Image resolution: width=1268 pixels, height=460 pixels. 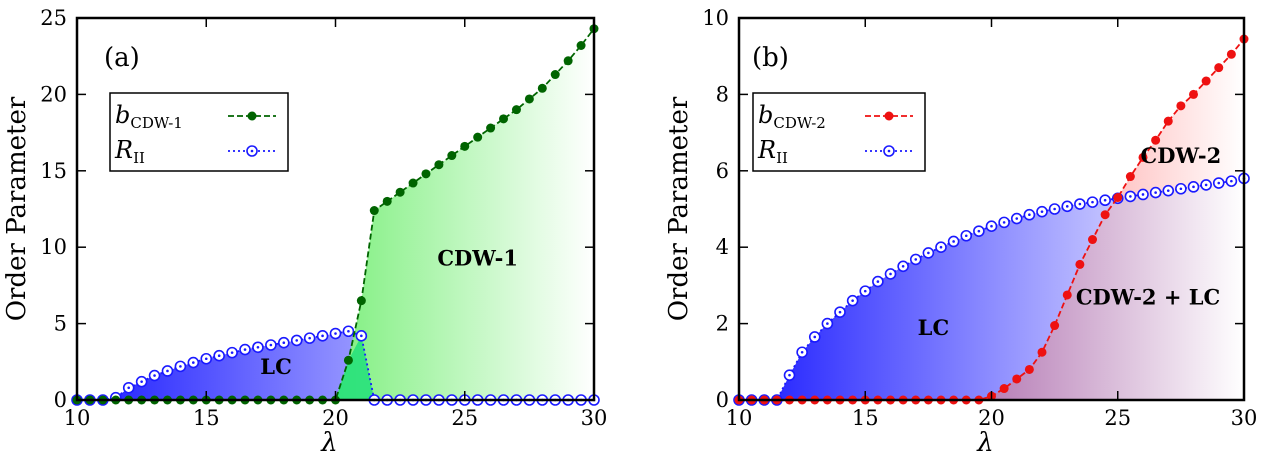 I want to click on y-tick-label: 8, so click(x=722, y=94).